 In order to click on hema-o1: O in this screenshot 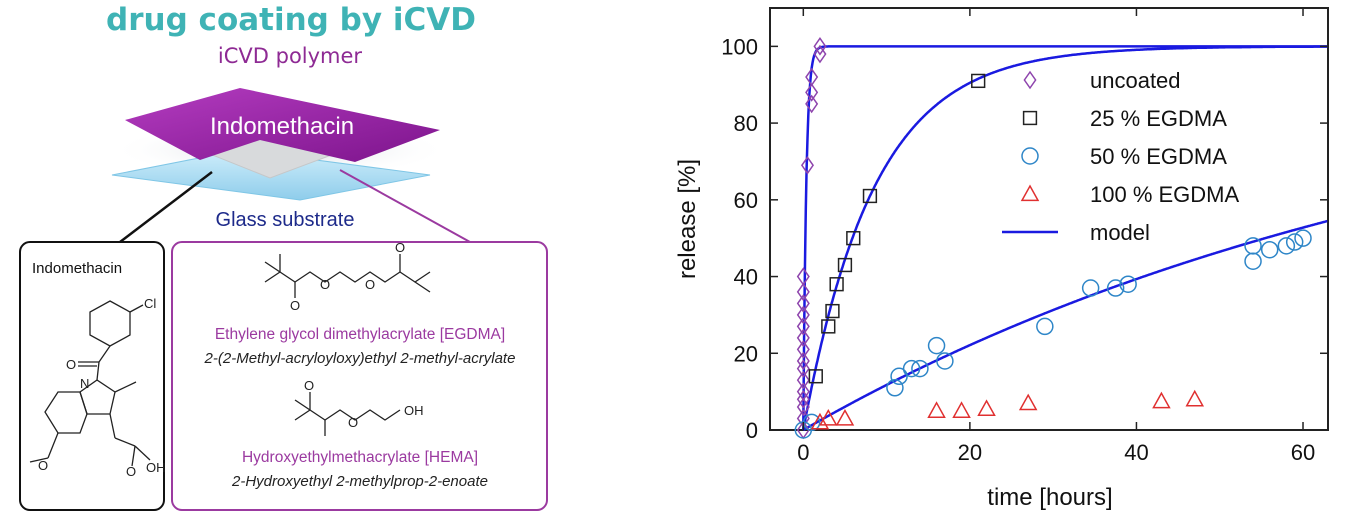, I will do `click(309, 385)`.